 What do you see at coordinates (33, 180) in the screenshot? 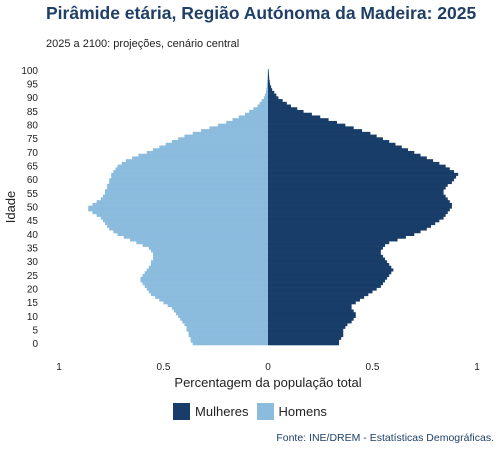
I see `y-tick-label: 60` at bounding box center [33, 180].